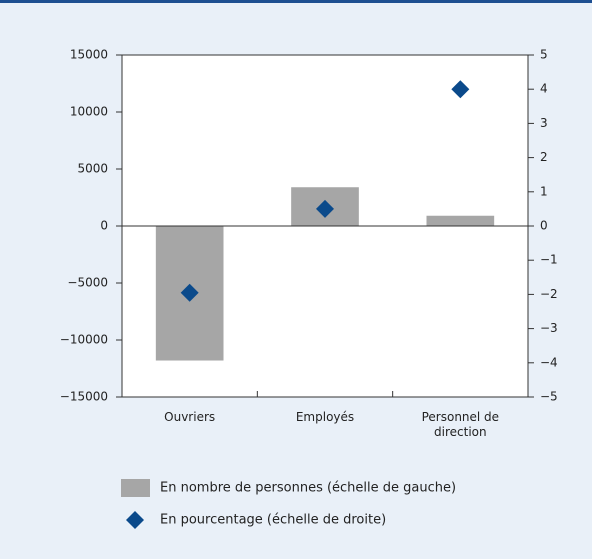 This screenshot has width=592, height=559. What do you see at coordinates (460, 220) in the screenshot?
I see `bar` at bounding box center [460, 220].